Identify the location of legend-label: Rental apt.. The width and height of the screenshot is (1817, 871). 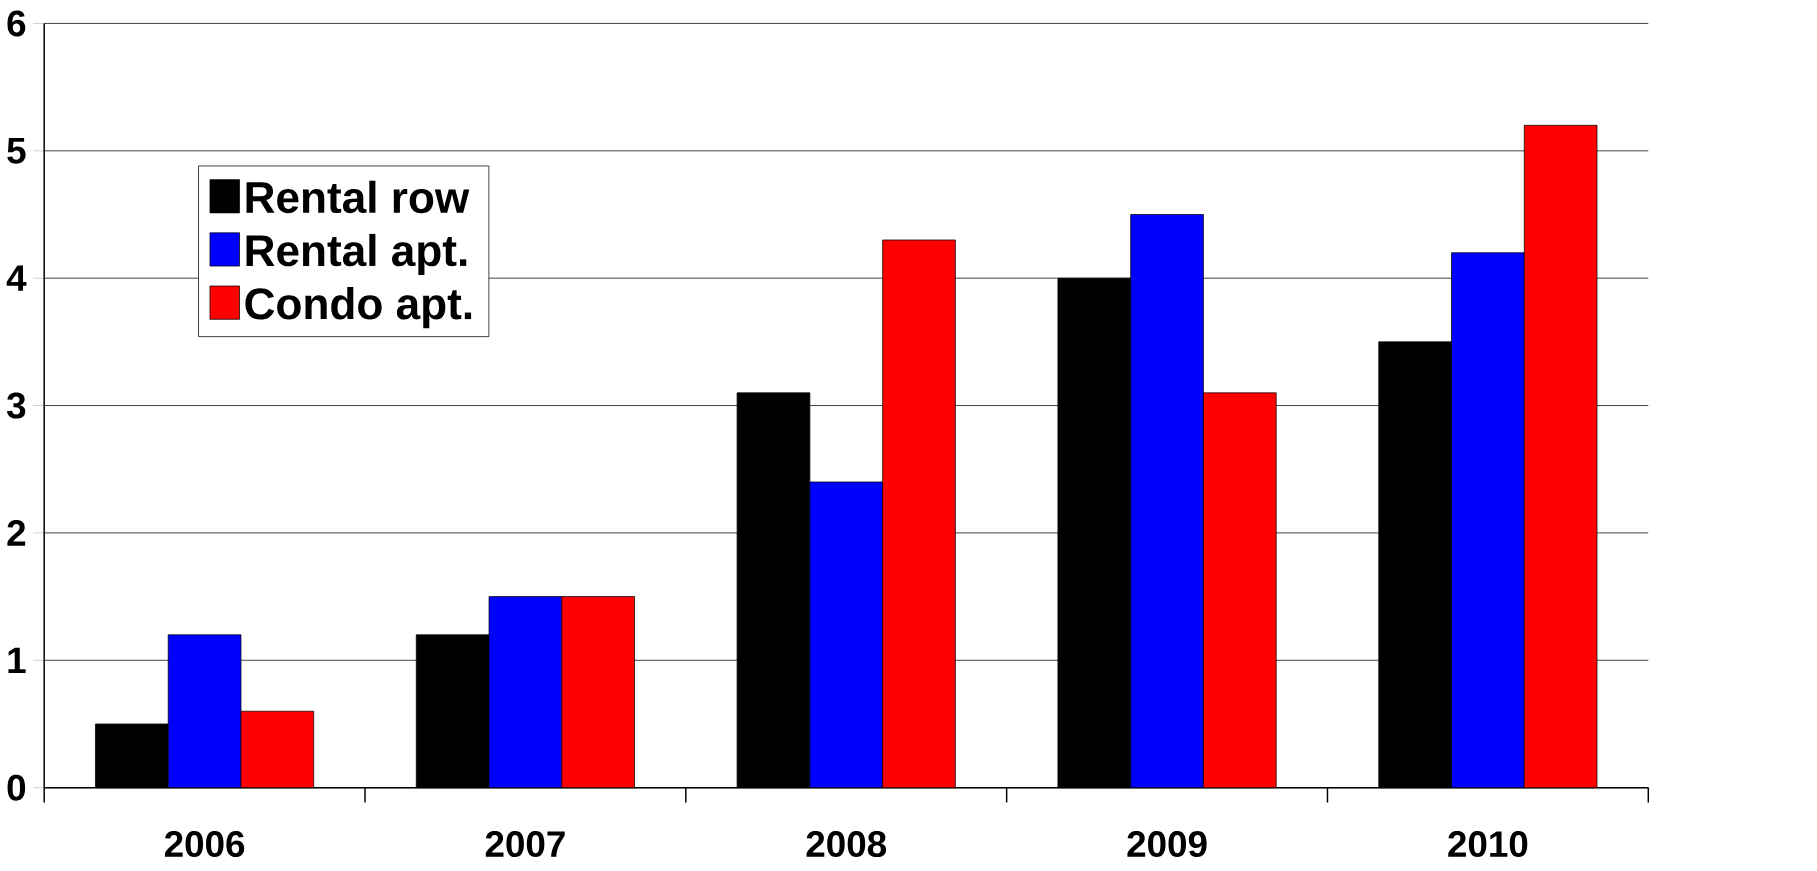
(356, 255).